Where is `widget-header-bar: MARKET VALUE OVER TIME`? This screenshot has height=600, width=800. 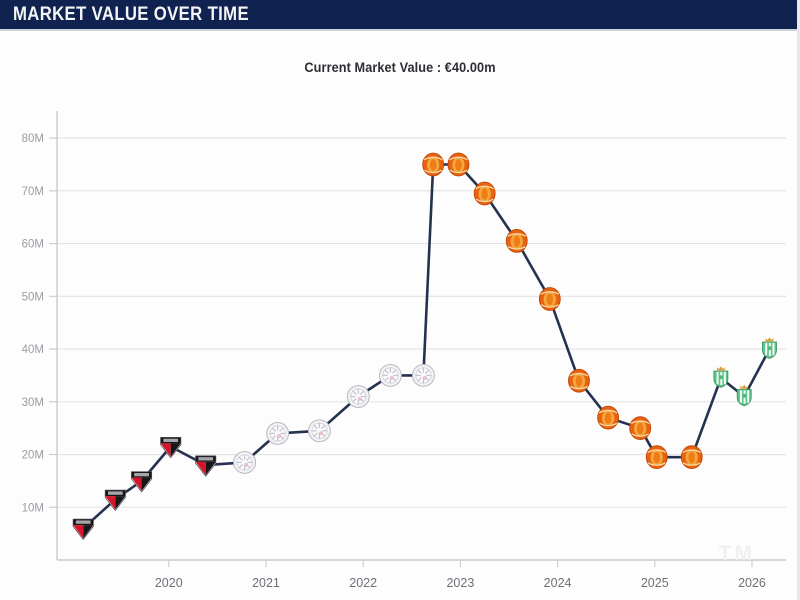 widget-header-bar: MARKET VALUE OVER TIME is located at coordinates (398, 15).